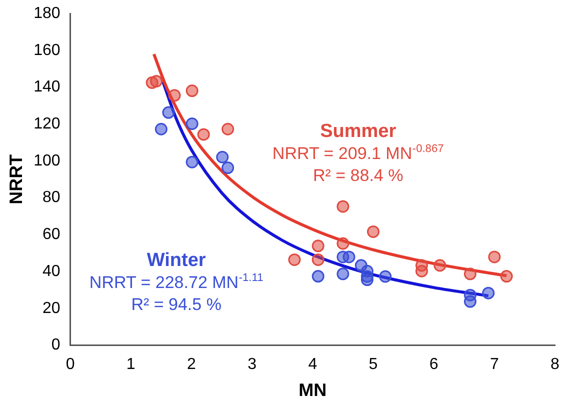  I want to click on text: Winter, so click(176, 260).